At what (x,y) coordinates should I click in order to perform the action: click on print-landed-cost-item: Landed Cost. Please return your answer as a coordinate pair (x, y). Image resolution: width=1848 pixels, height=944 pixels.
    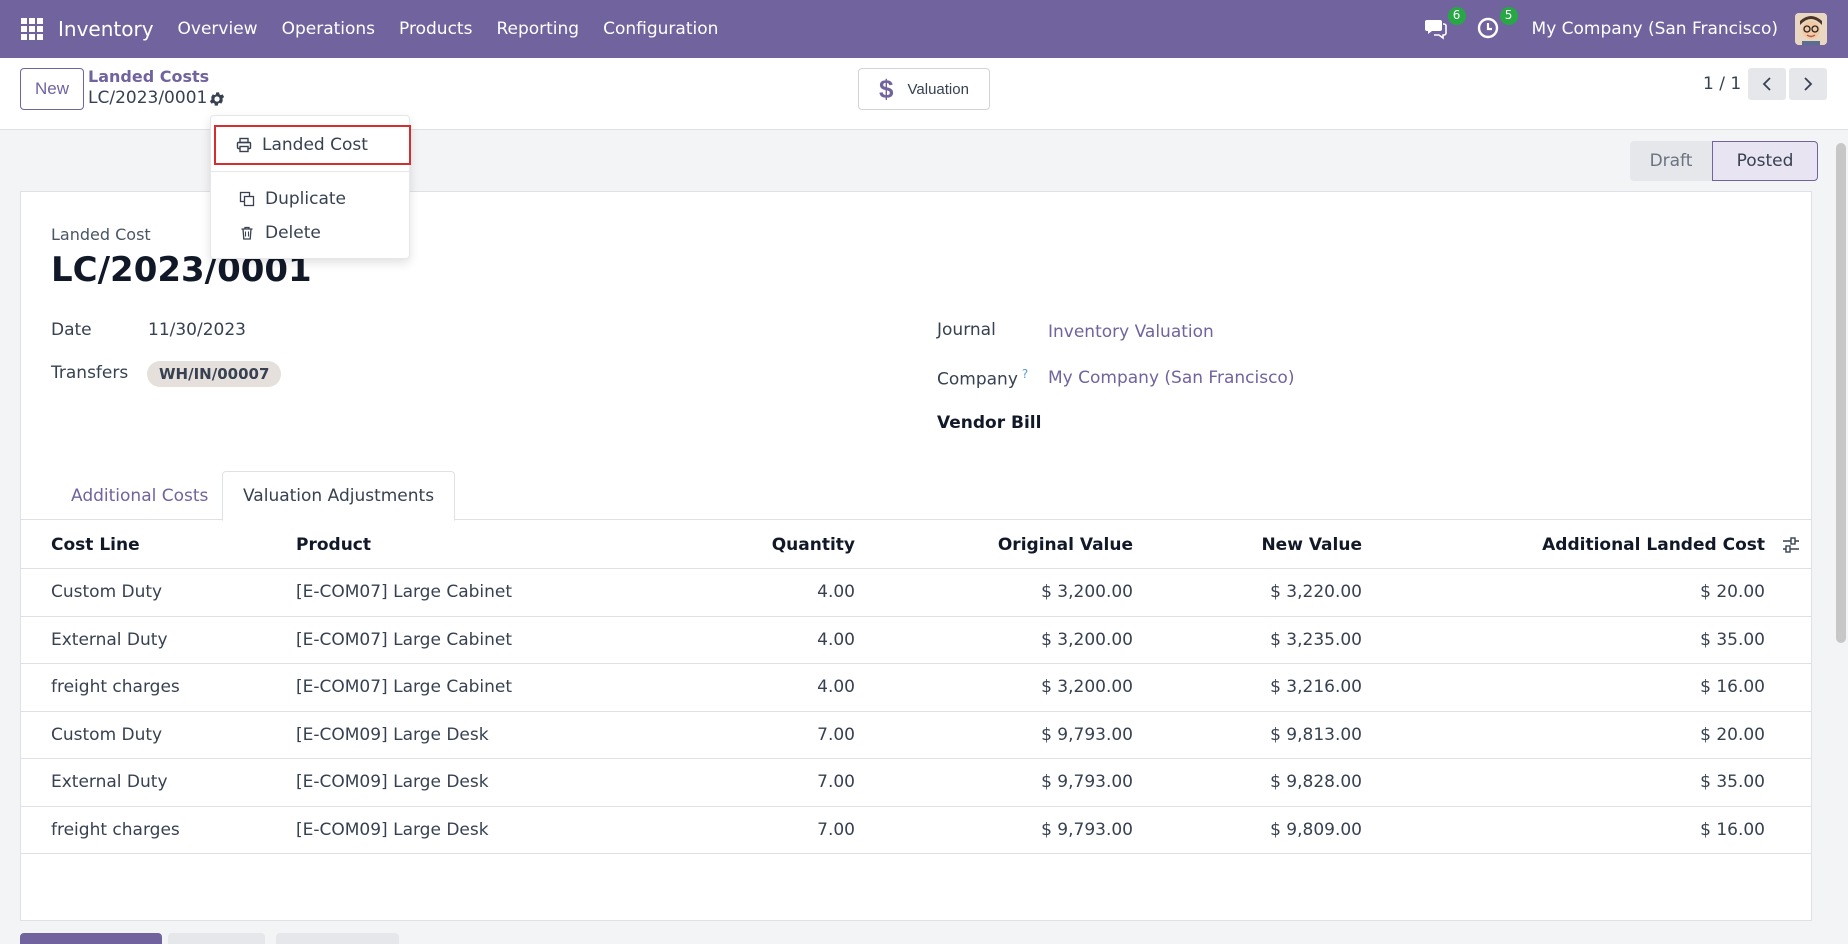
    Looking at the image, I should click on (310, 145).